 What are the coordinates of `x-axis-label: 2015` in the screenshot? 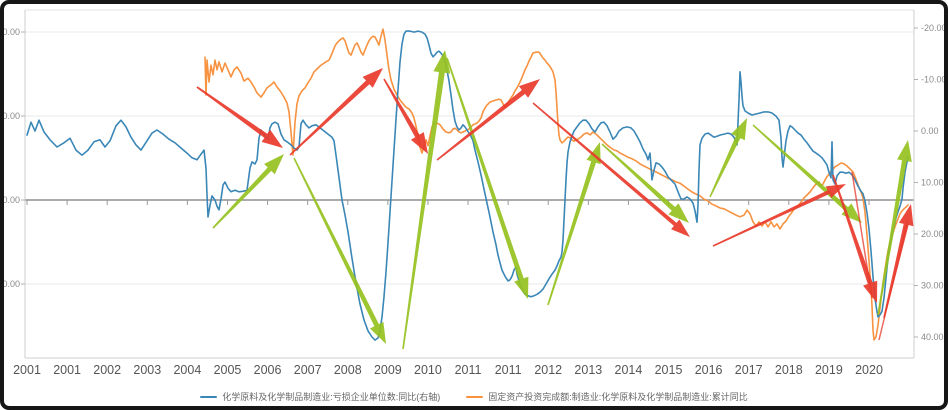 It's located at (669, 370).